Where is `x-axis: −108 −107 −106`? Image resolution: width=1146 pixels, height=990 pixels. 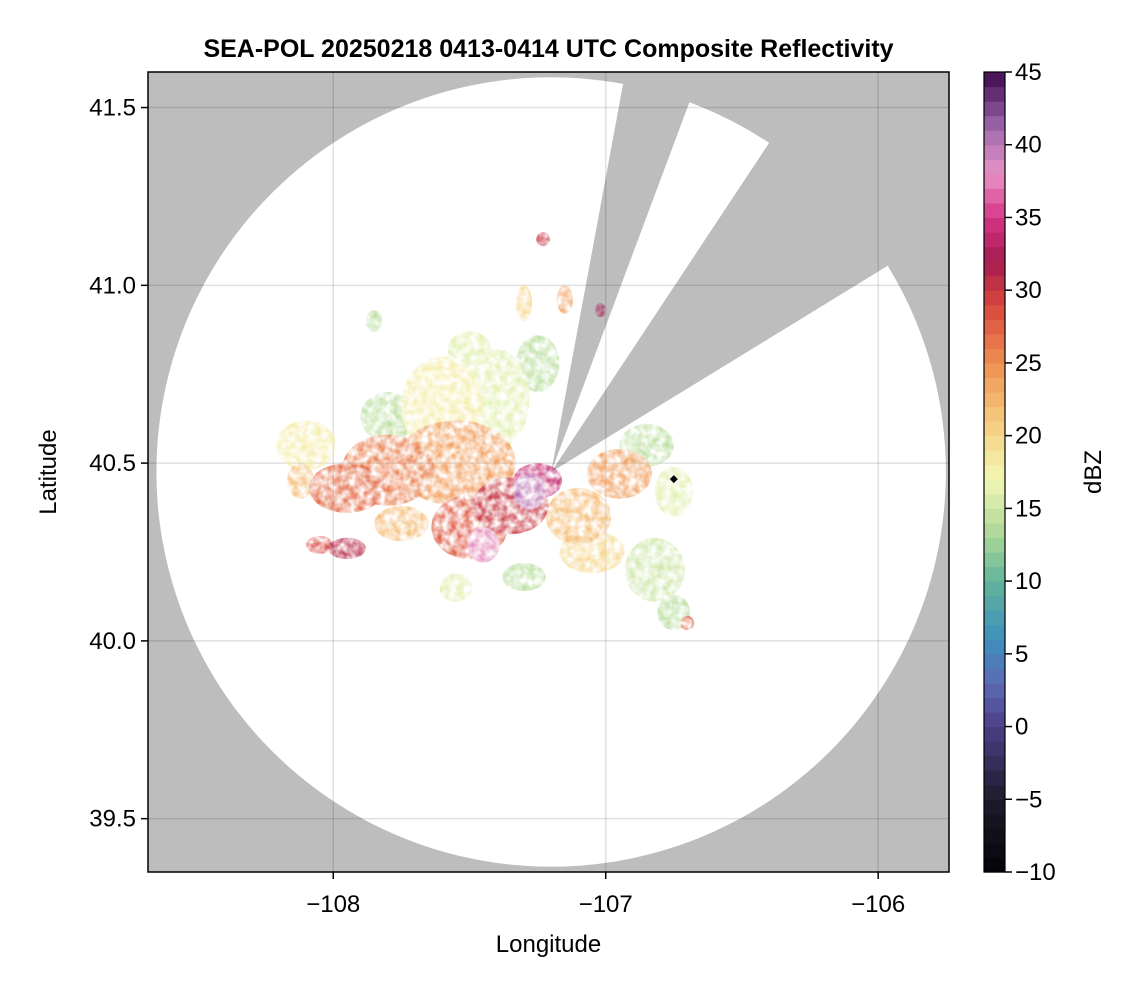
x-axis: −108 −107 −106 is located at coordinates (605, 895).